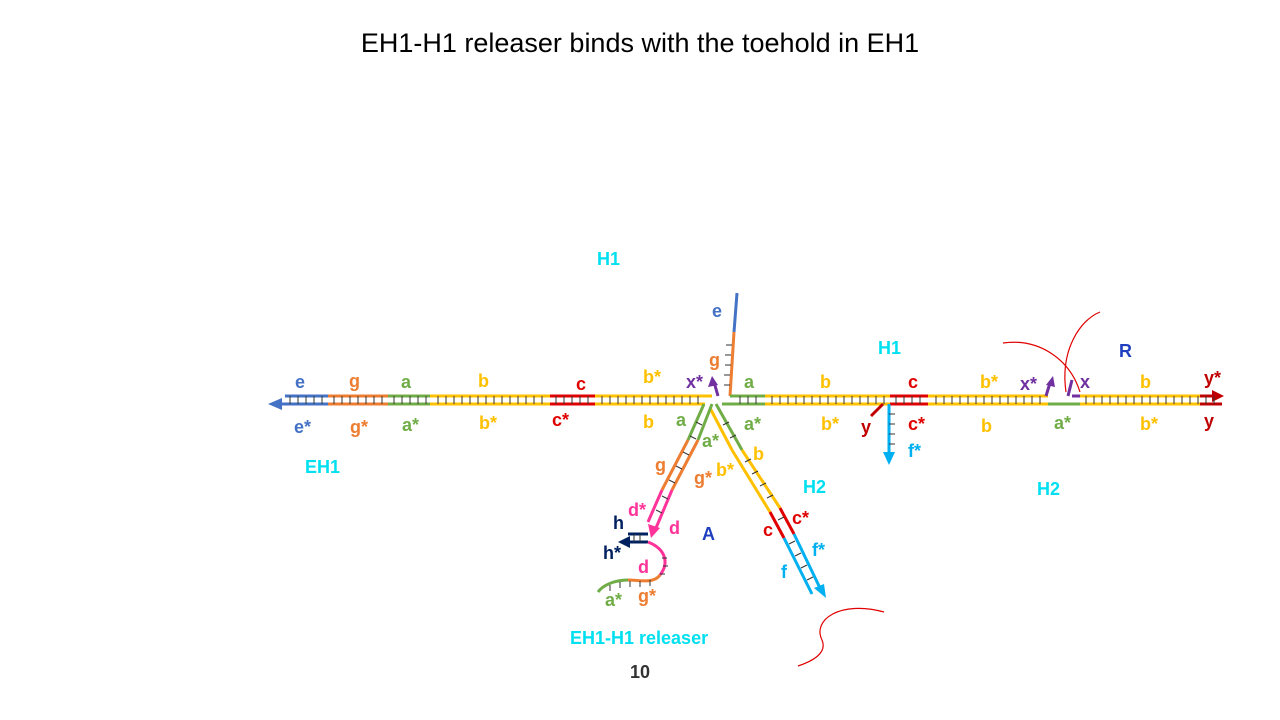  I want to click on label-eh1: EH1, so click(322, 467).